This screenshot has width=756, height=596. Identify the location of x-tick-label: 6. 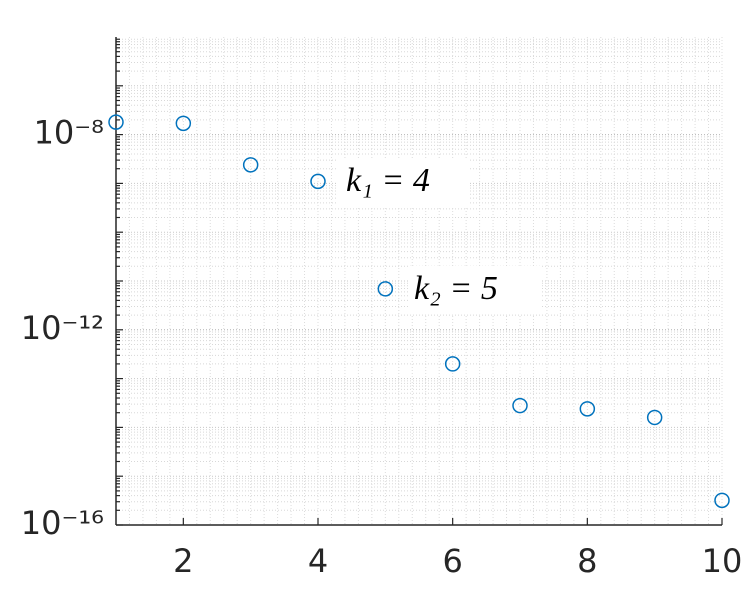
(452, 561).